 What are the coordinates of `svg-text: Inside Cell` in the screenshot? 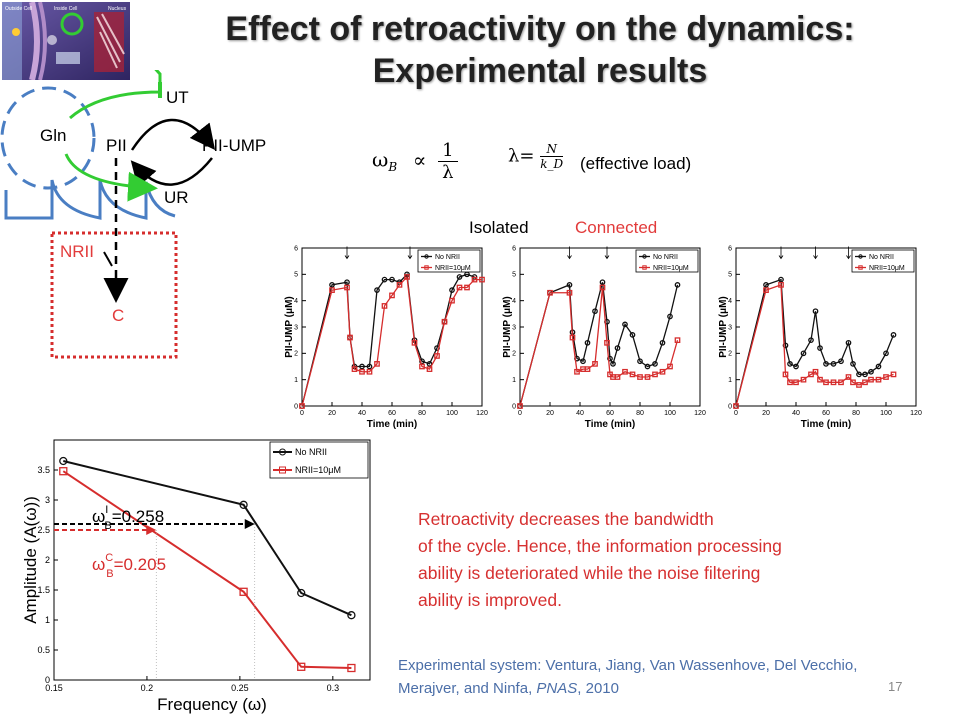 It's located at (65, 9).